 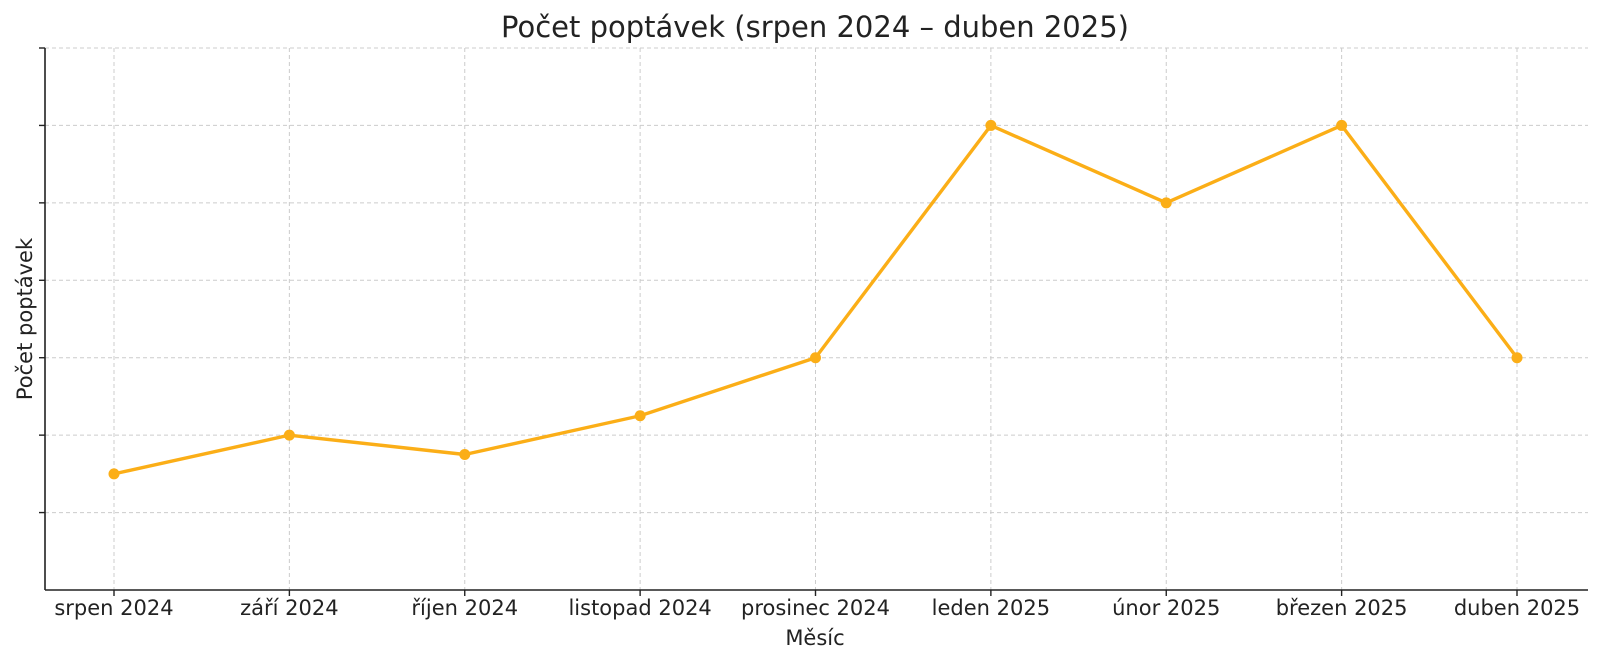 What do you see at coordinates (289, 608) in the screenshot?
I see `x-tick-label: září 2024` at bounding box center [289, 608].